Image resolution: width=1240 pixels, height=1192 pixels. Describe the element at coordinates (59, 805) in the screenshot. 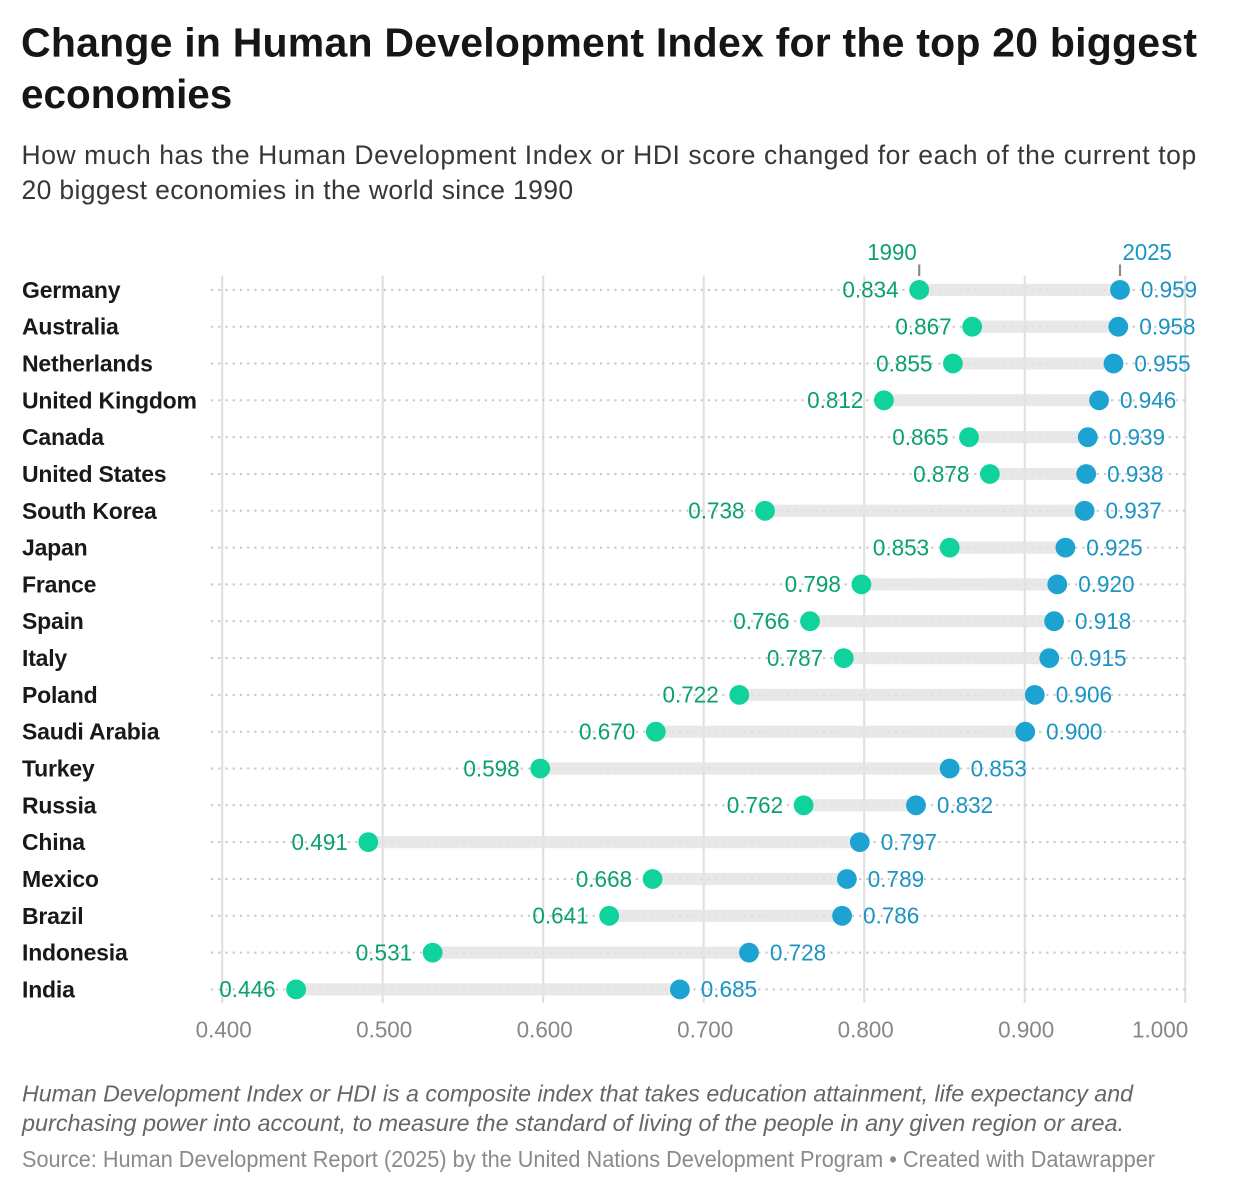

I see `svg-text: Russia` at that location.